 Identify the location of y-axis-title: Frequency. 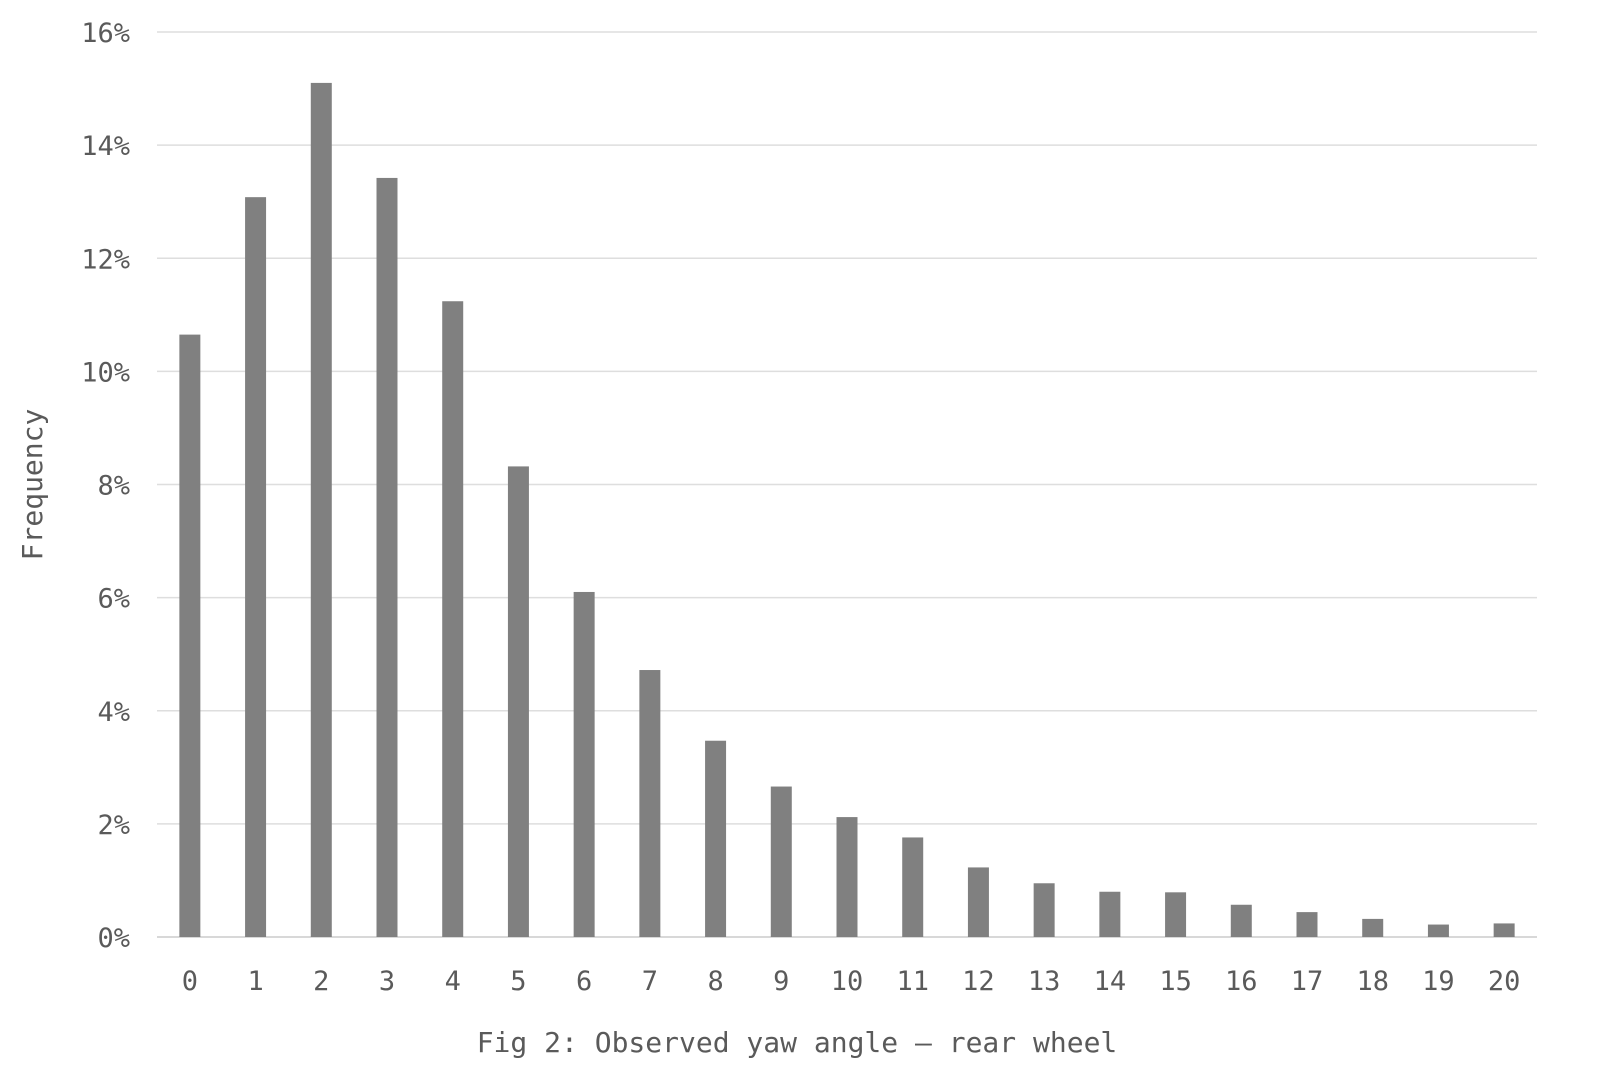
(32, 485).